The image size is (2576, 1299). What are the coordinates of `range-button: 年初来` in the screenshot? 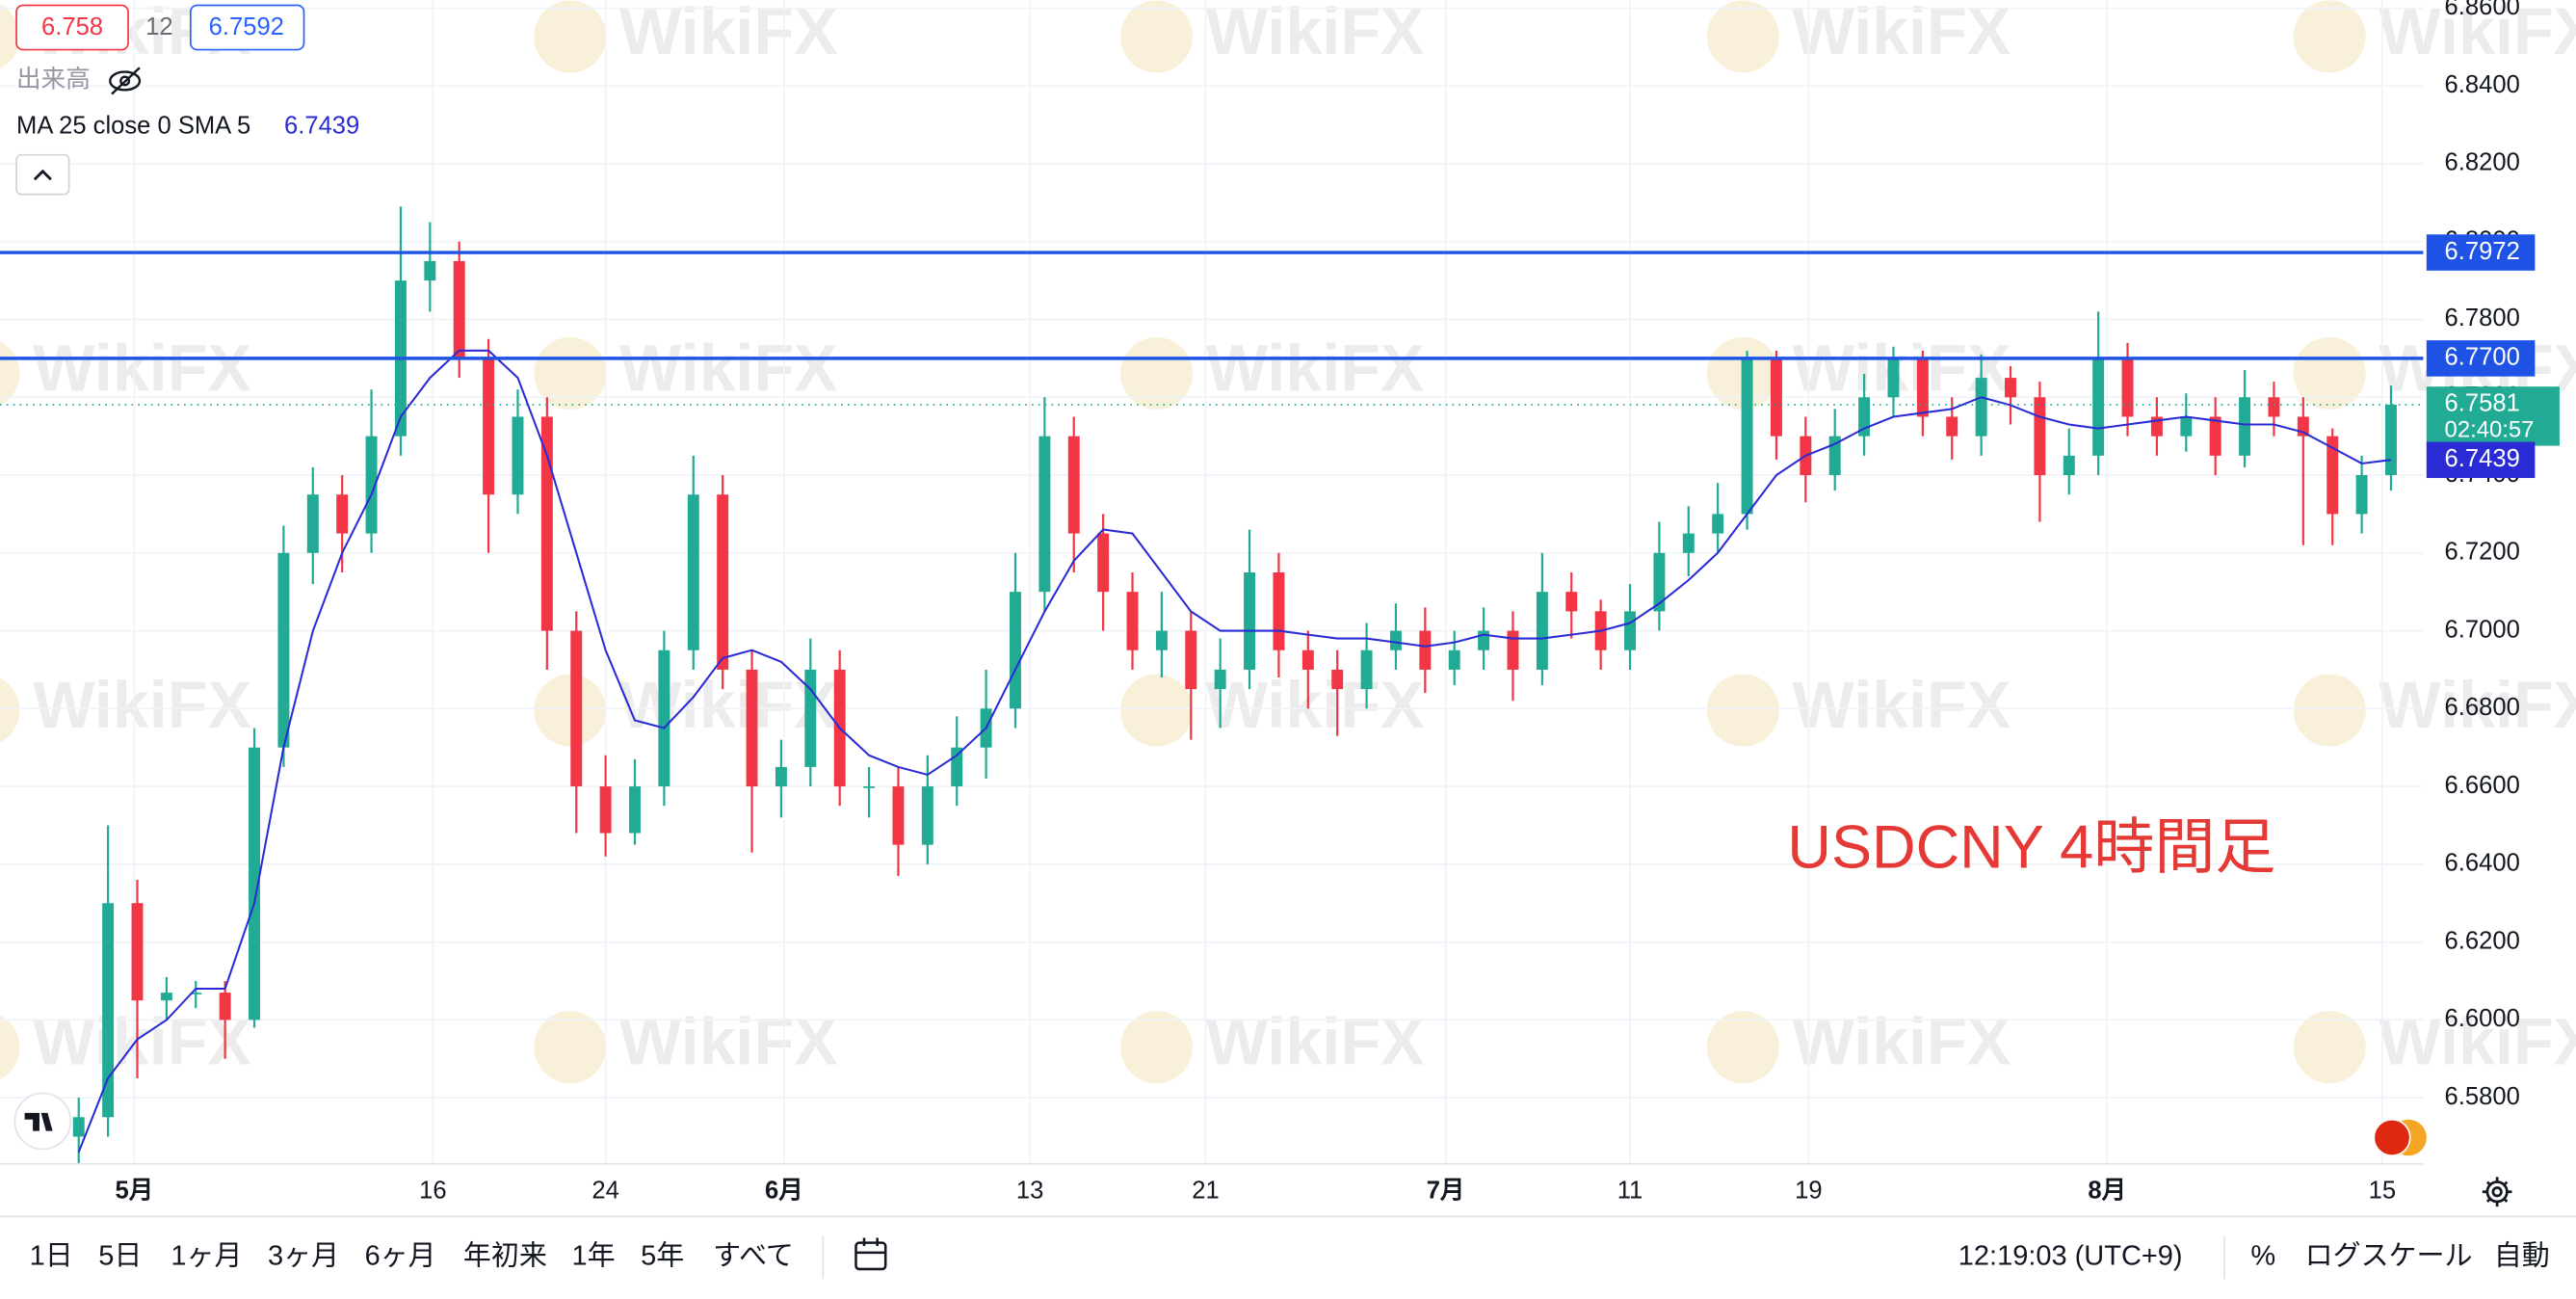 It's located at (505, 1256).